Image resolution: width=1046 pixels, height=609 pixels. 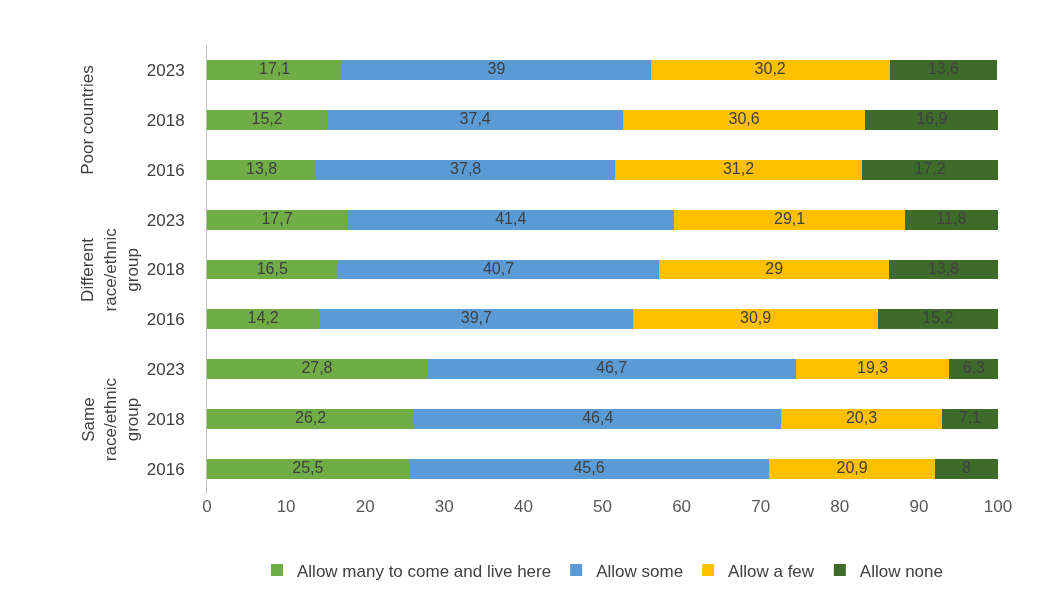 I want to click on legend-label: Allow a few, so click(x=771, y=571).